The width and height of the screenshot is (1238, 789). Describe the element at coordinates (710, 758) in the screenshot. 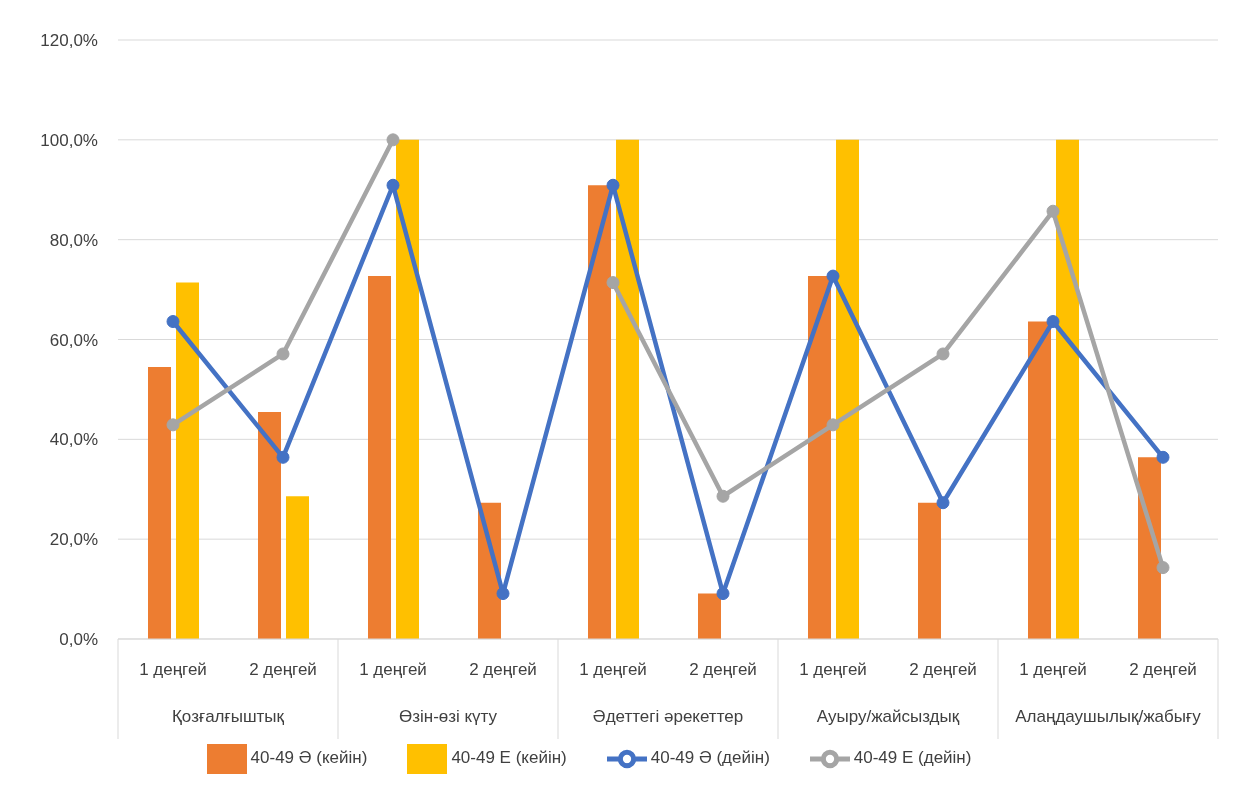

I see `legend-label: 40-49 Ә (дейін)` at that location.